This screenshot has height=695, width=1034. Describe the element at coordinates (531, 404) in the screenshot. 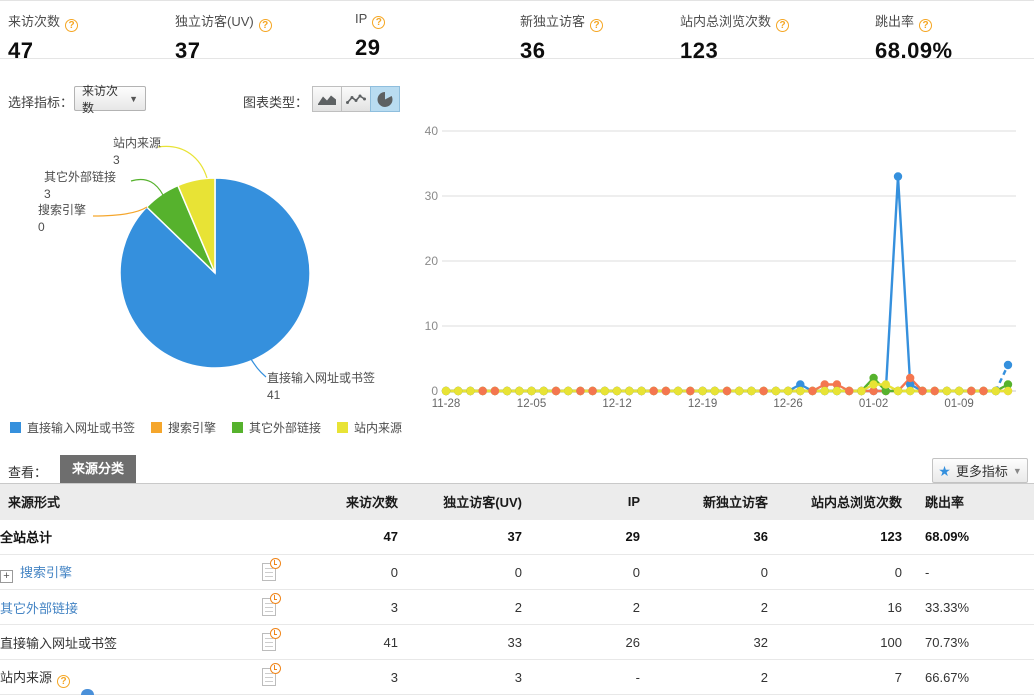

I see `svg-text: 12-05` at that location.